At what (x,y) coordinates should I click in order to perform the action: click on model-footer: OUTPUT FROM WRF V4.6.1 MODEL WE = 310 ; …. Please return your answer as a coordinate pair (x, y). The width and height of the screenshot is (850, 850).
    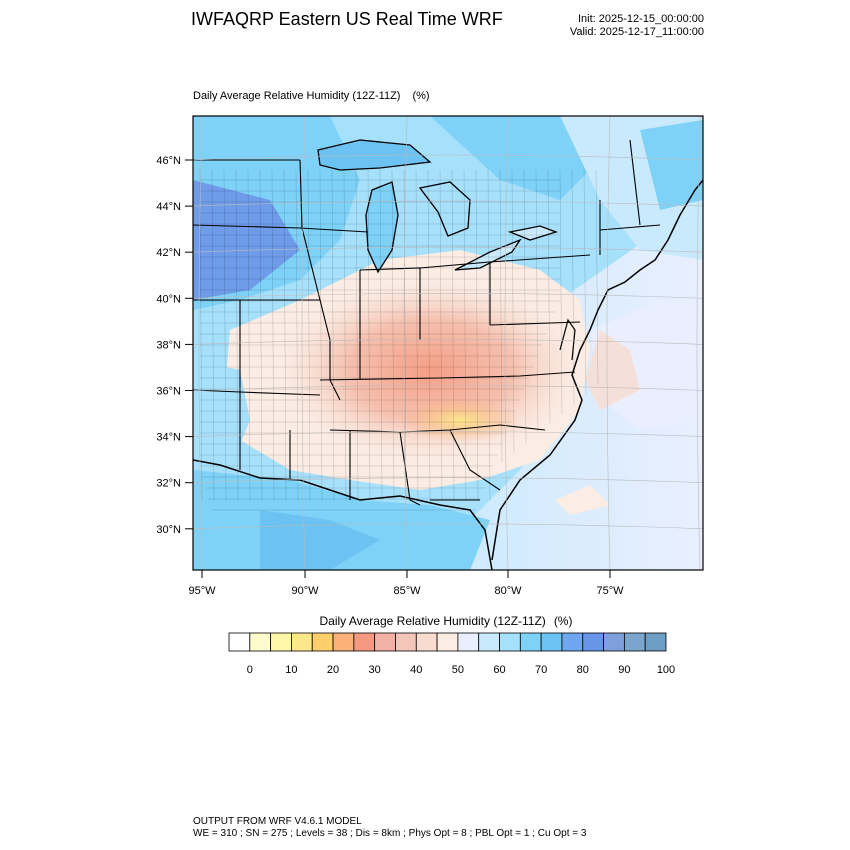
    Looking at the image, I should click on (389, 828).